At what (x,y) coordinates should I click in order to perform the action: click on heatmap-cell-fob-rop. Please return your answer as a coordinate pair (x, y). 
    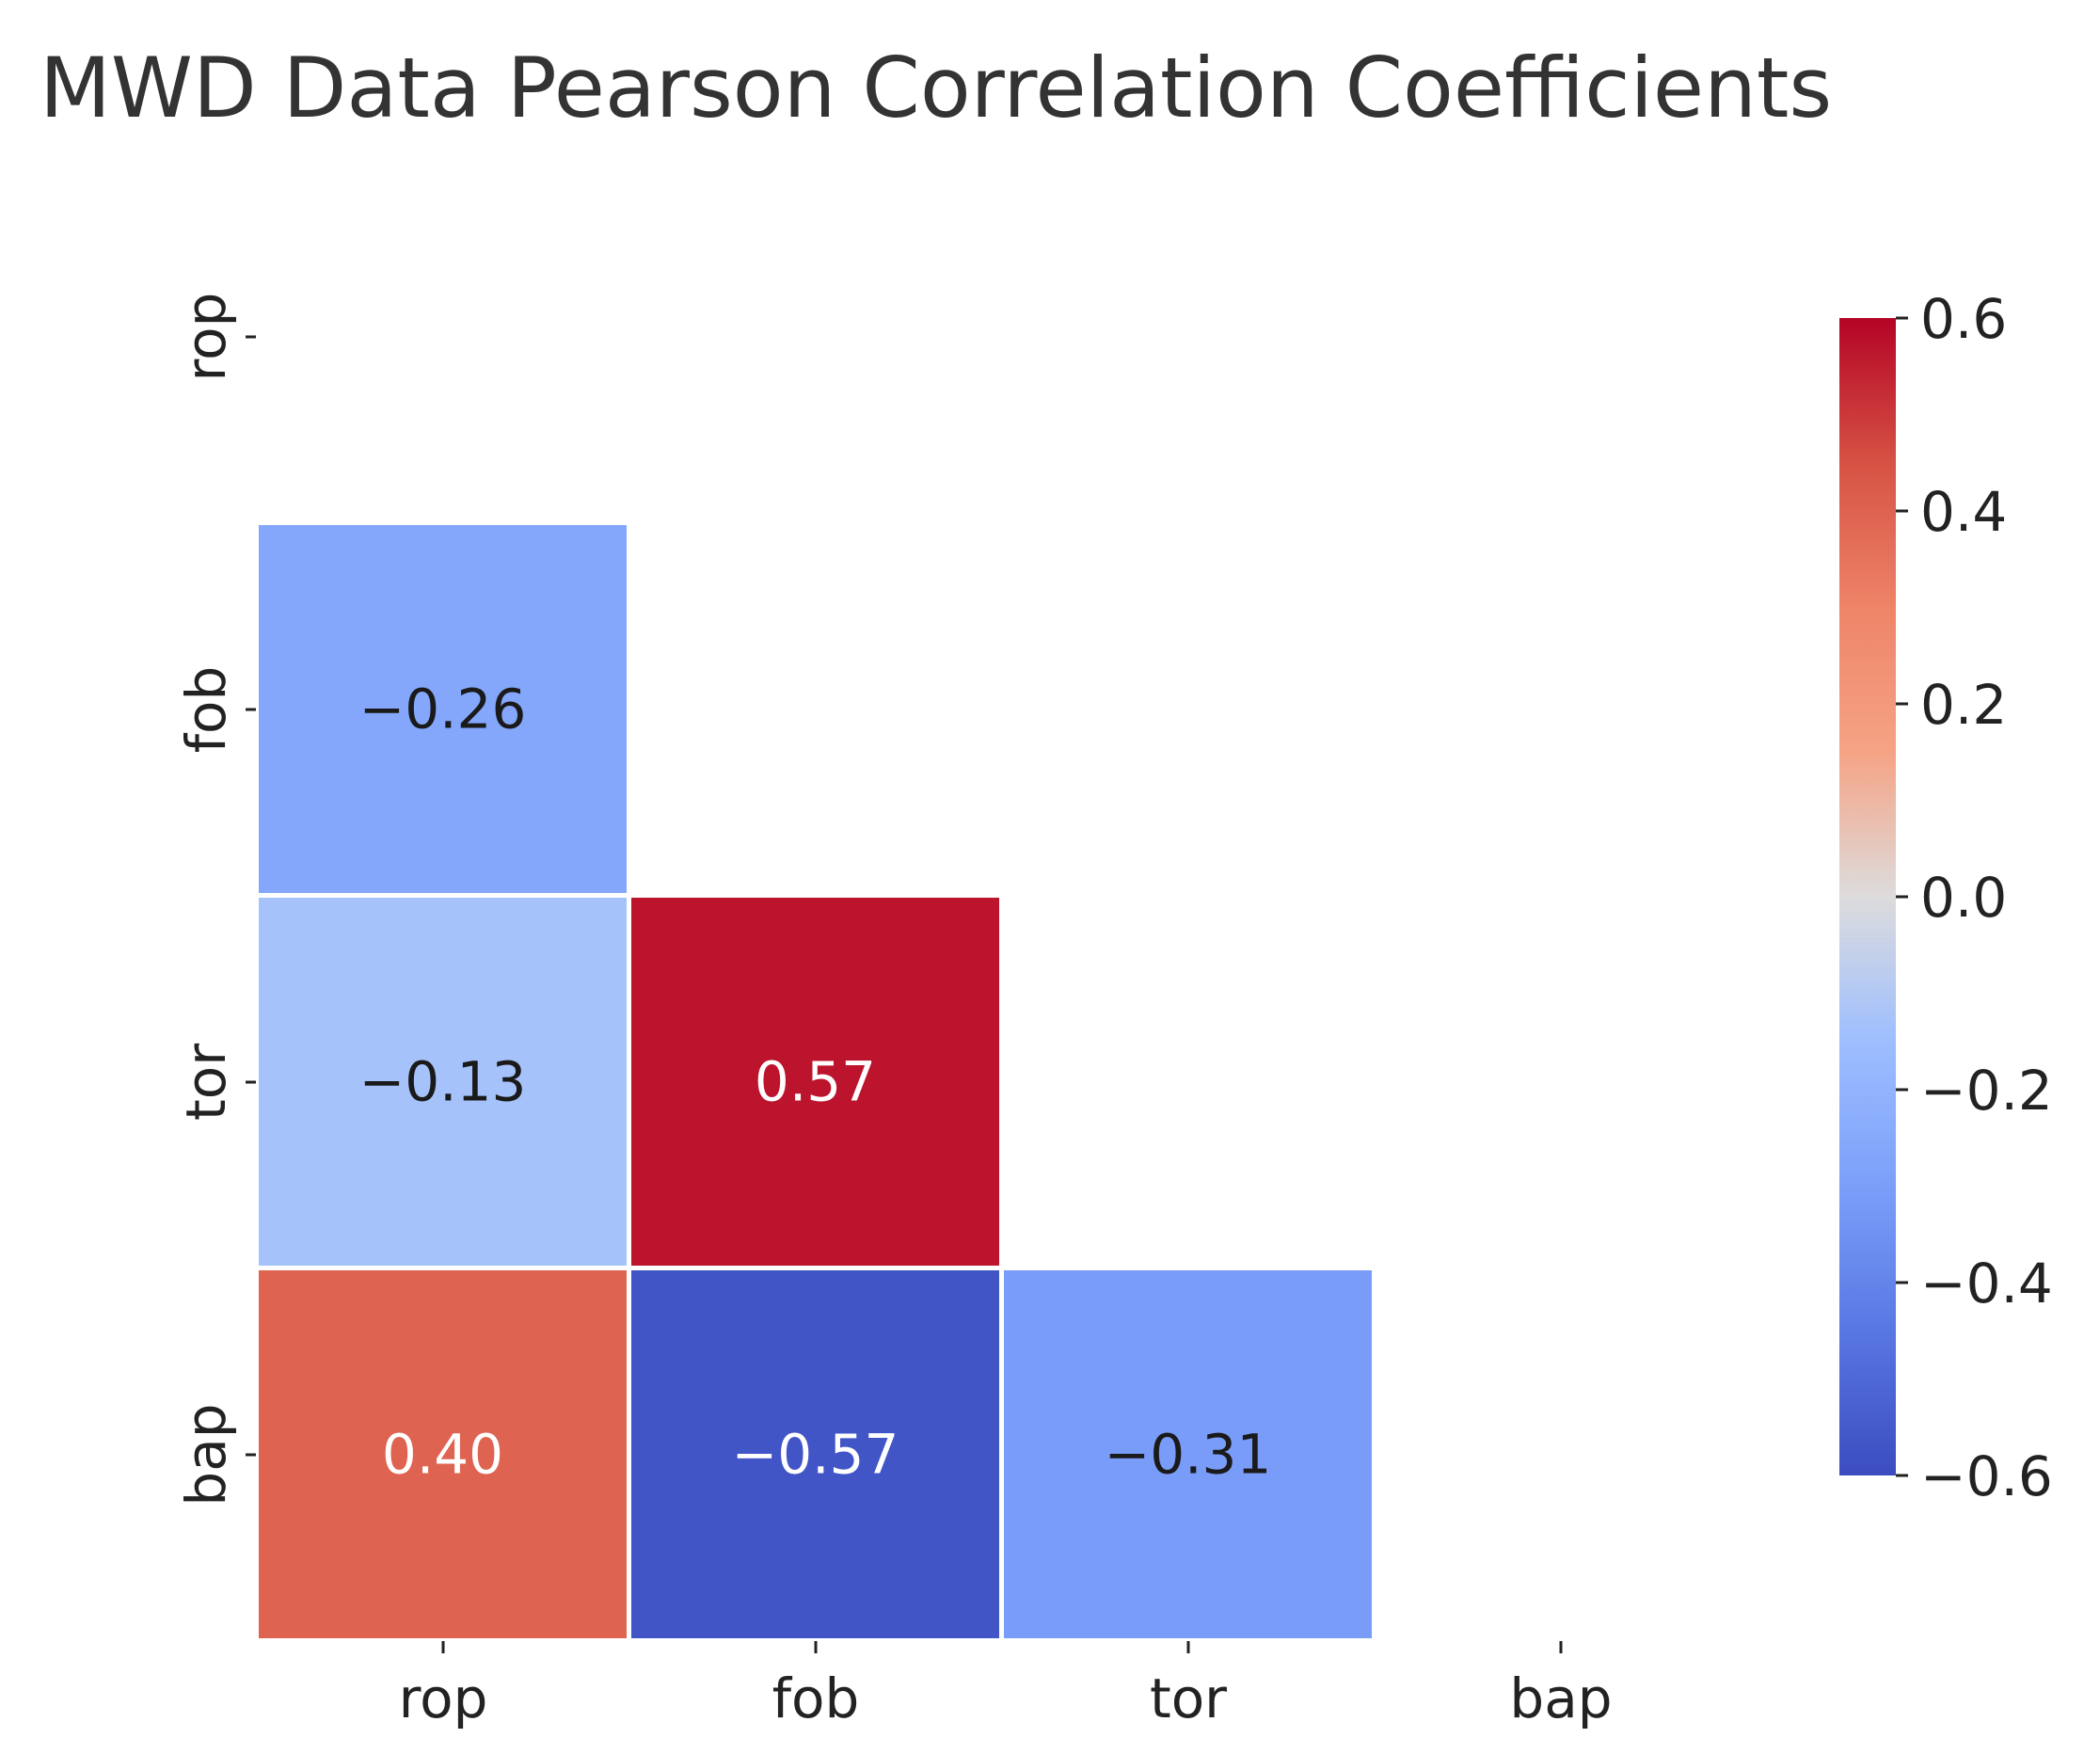
    Looking at the image, I should click on (443, 709).